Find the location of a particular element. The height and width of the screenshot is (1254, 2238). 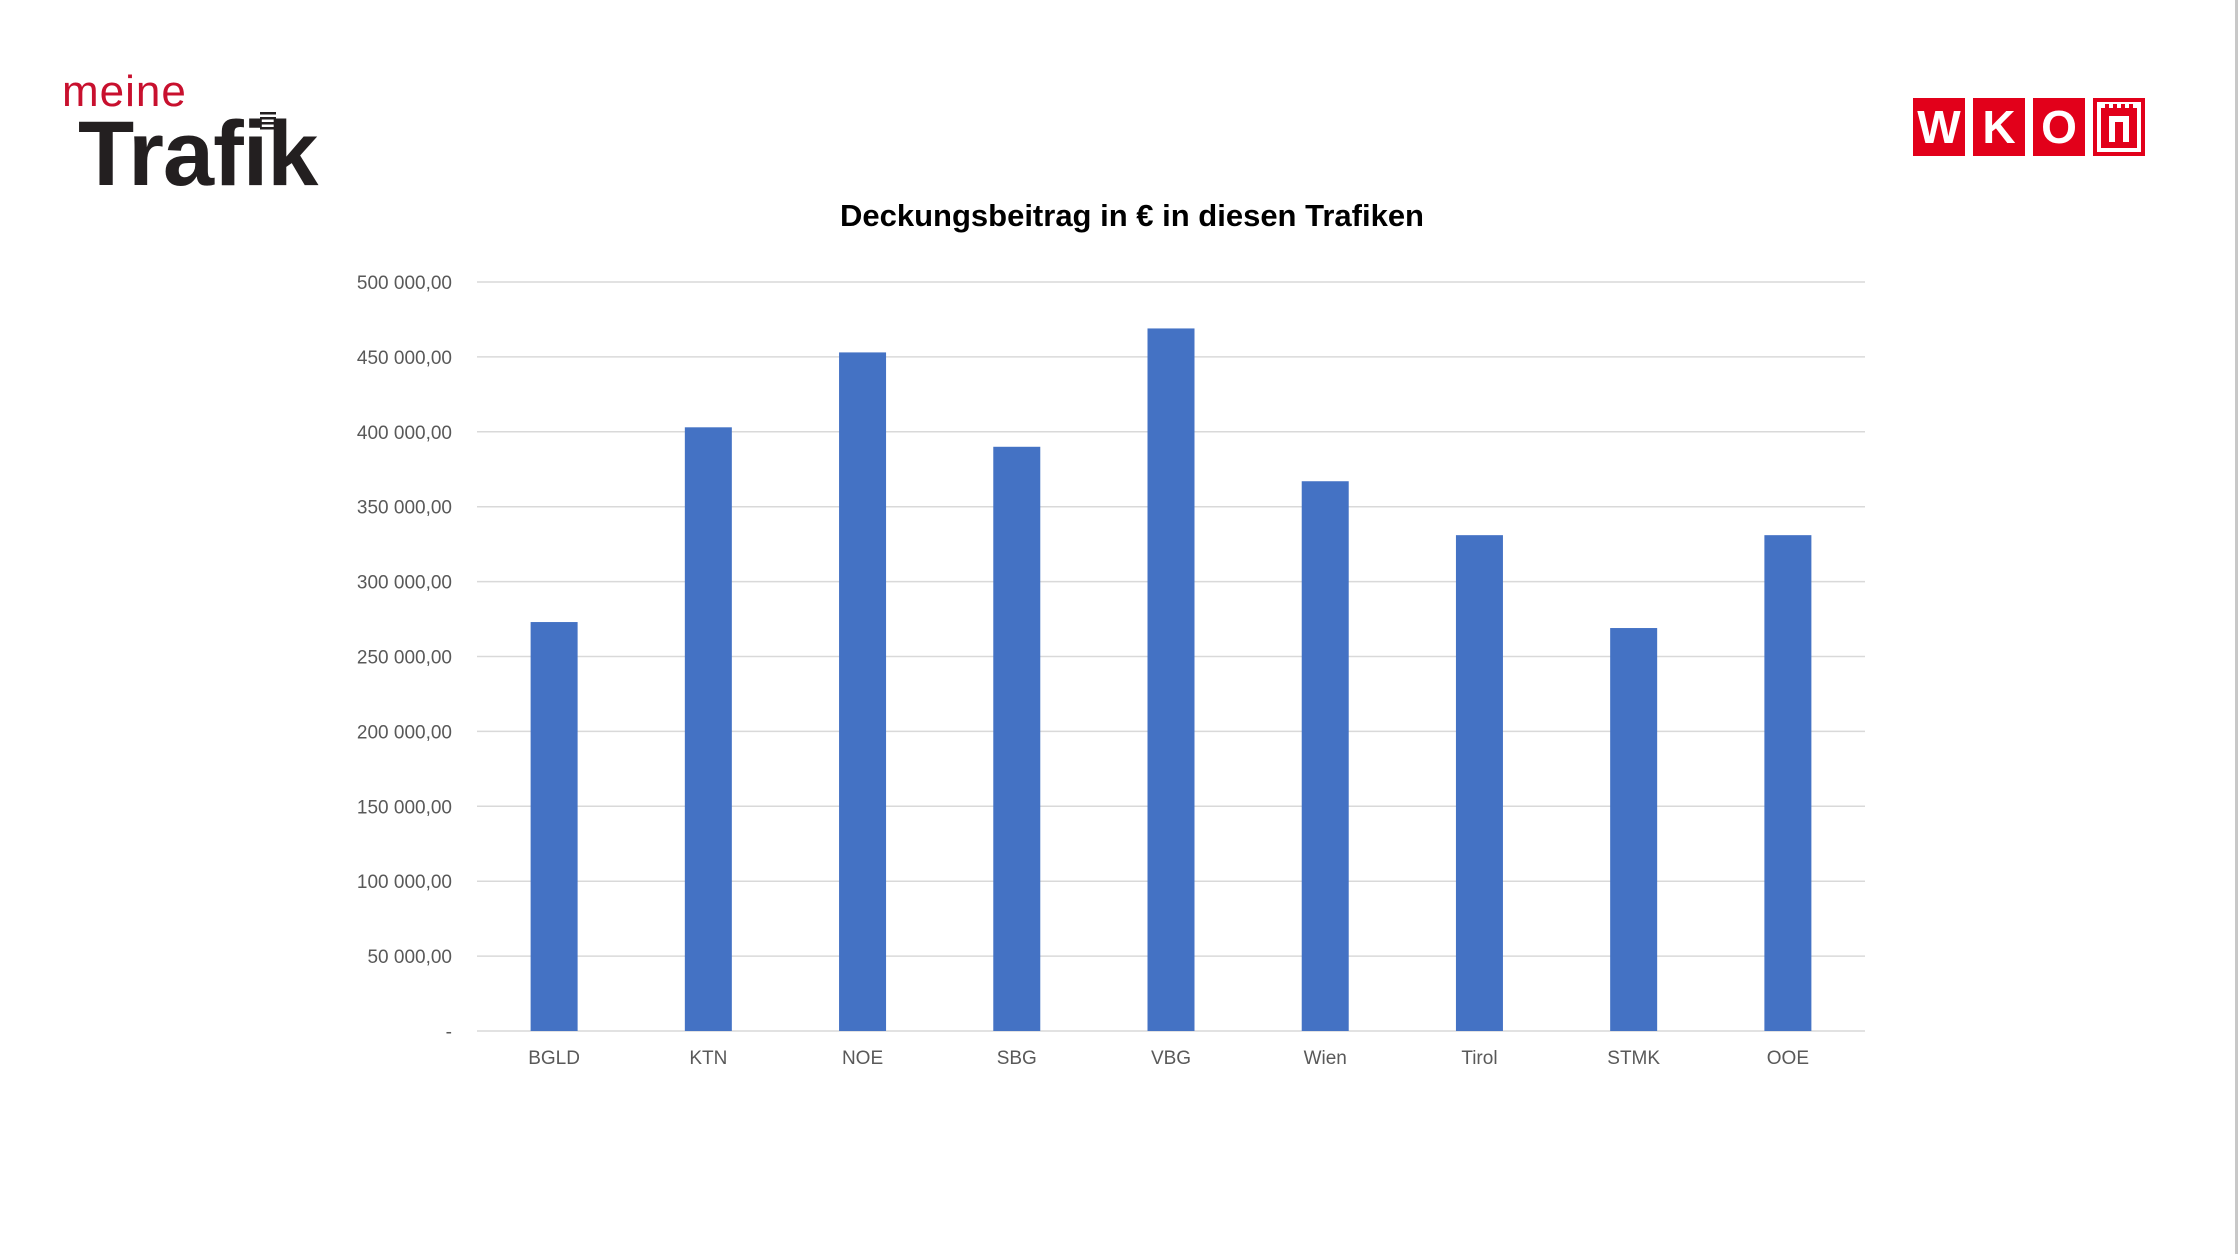

y-tick-label: 350 000,00 is located at coordinates (404, 508).